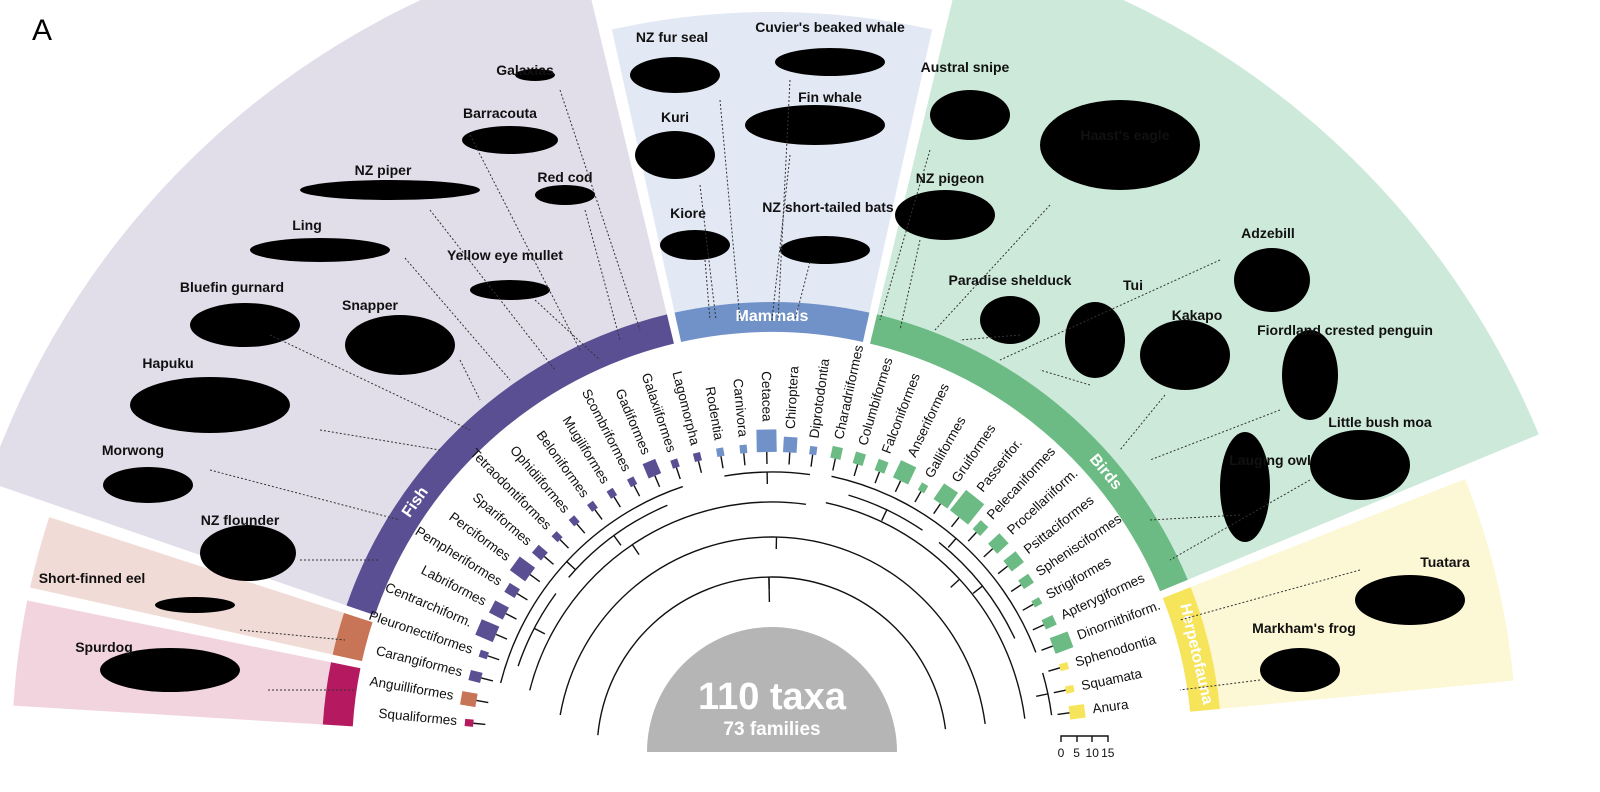 This screenshot has height=792, width=1600. What do you see at coordinates (307, 225) in the screenshot?
I see `animal-label: Ling` at bounding box center [307, 225].